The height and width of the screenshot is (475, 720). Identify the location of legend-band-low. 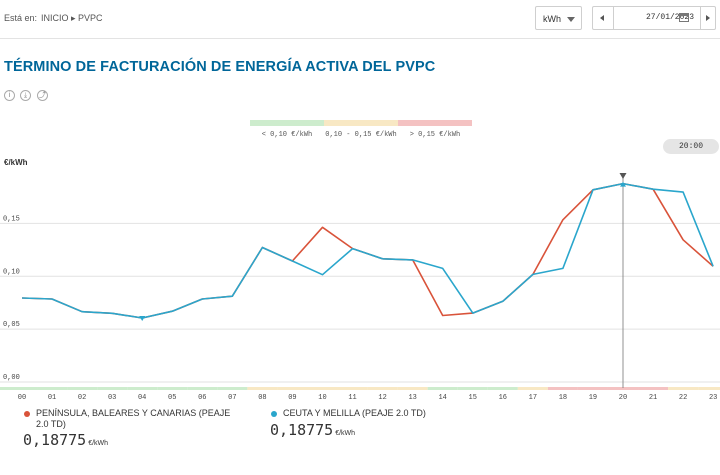
(287, 123).